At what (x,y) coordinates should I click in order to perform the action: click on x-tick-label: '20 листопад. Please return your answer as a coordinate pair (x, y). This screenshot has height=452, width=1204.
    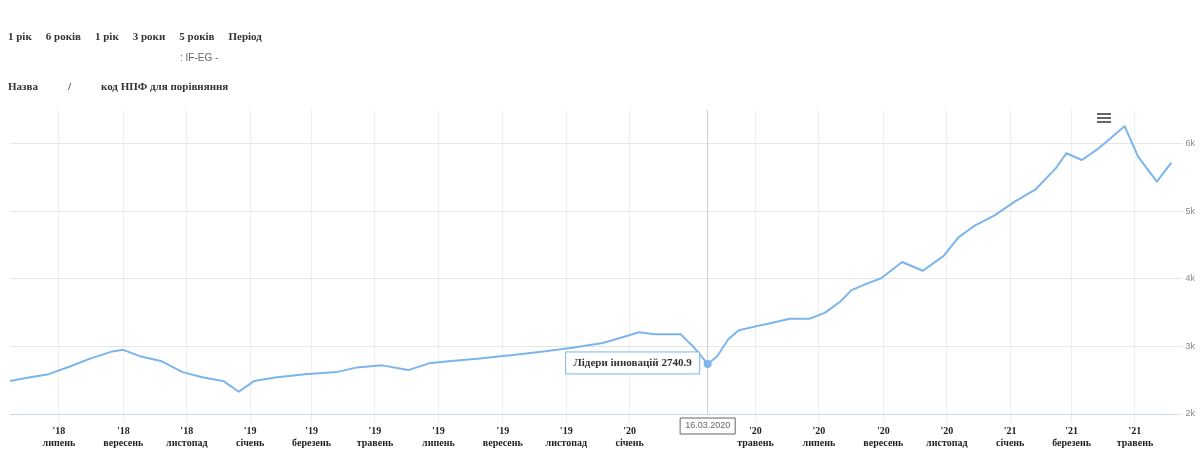
    Looking at the image, I should click on (947, 436).